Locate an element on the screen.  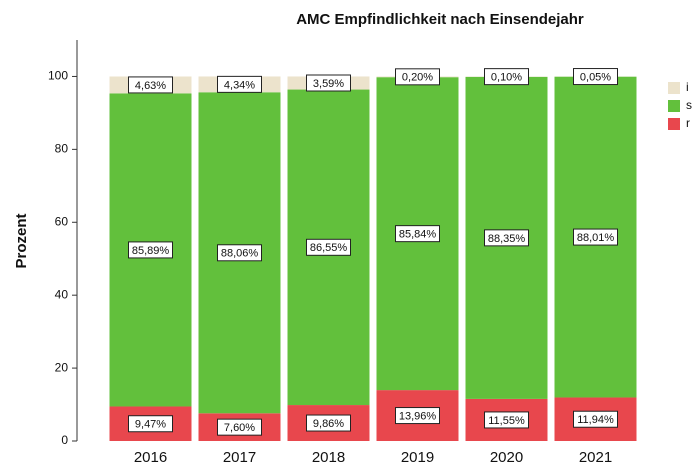
legend-label: i is located at coordinates (687, 87).